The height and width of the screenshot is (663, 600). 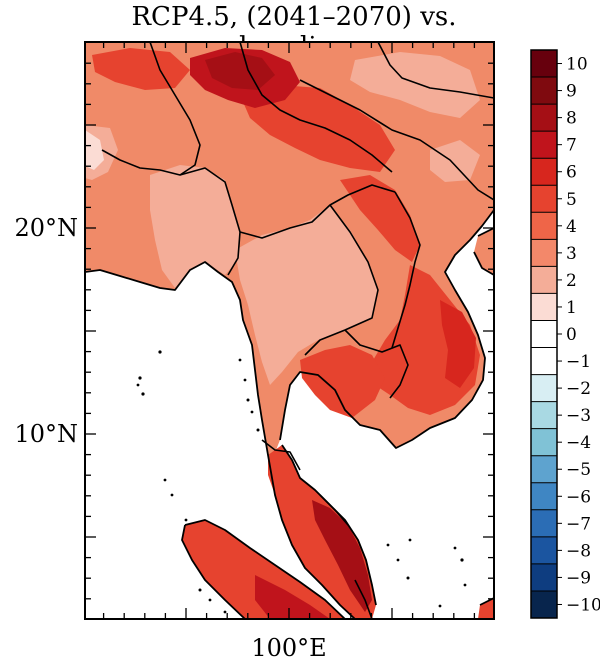 What do you see at coordinates (455, 161) in the screenshot?
I see `region-east-pink` at bounding box center [455, 161].